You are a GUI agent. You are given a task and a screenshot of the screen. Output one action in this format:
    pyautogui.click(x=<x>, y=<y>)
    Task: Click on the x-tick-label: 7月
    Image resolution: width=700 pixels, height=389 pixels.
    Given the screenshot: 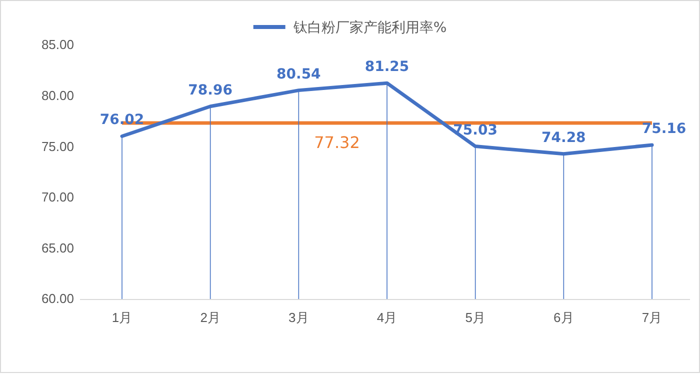 What is the action you would take?
    pyautogui.click(x=652, y=318)
    